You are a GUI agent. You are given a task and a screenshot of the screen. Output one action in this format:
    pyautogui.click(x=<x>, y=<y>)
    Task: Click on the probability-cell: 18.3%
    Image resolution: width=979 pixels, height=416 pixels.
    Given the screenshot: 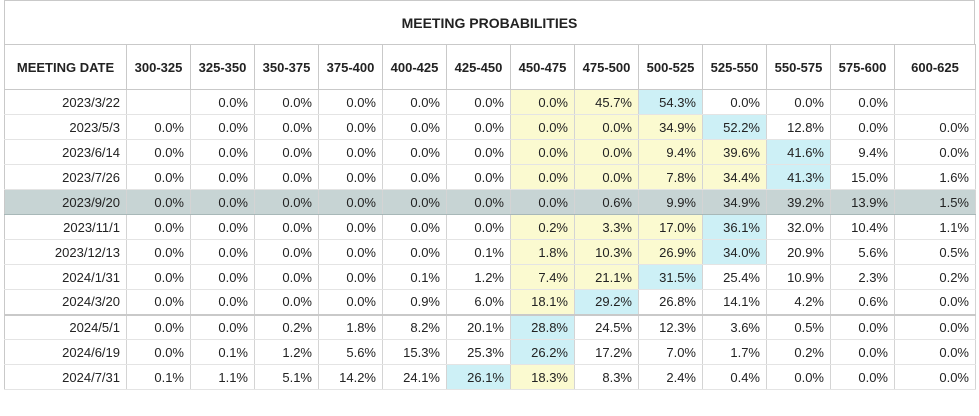 What is the action you would take?
    pyautogui.click(x=542, y=377)
    